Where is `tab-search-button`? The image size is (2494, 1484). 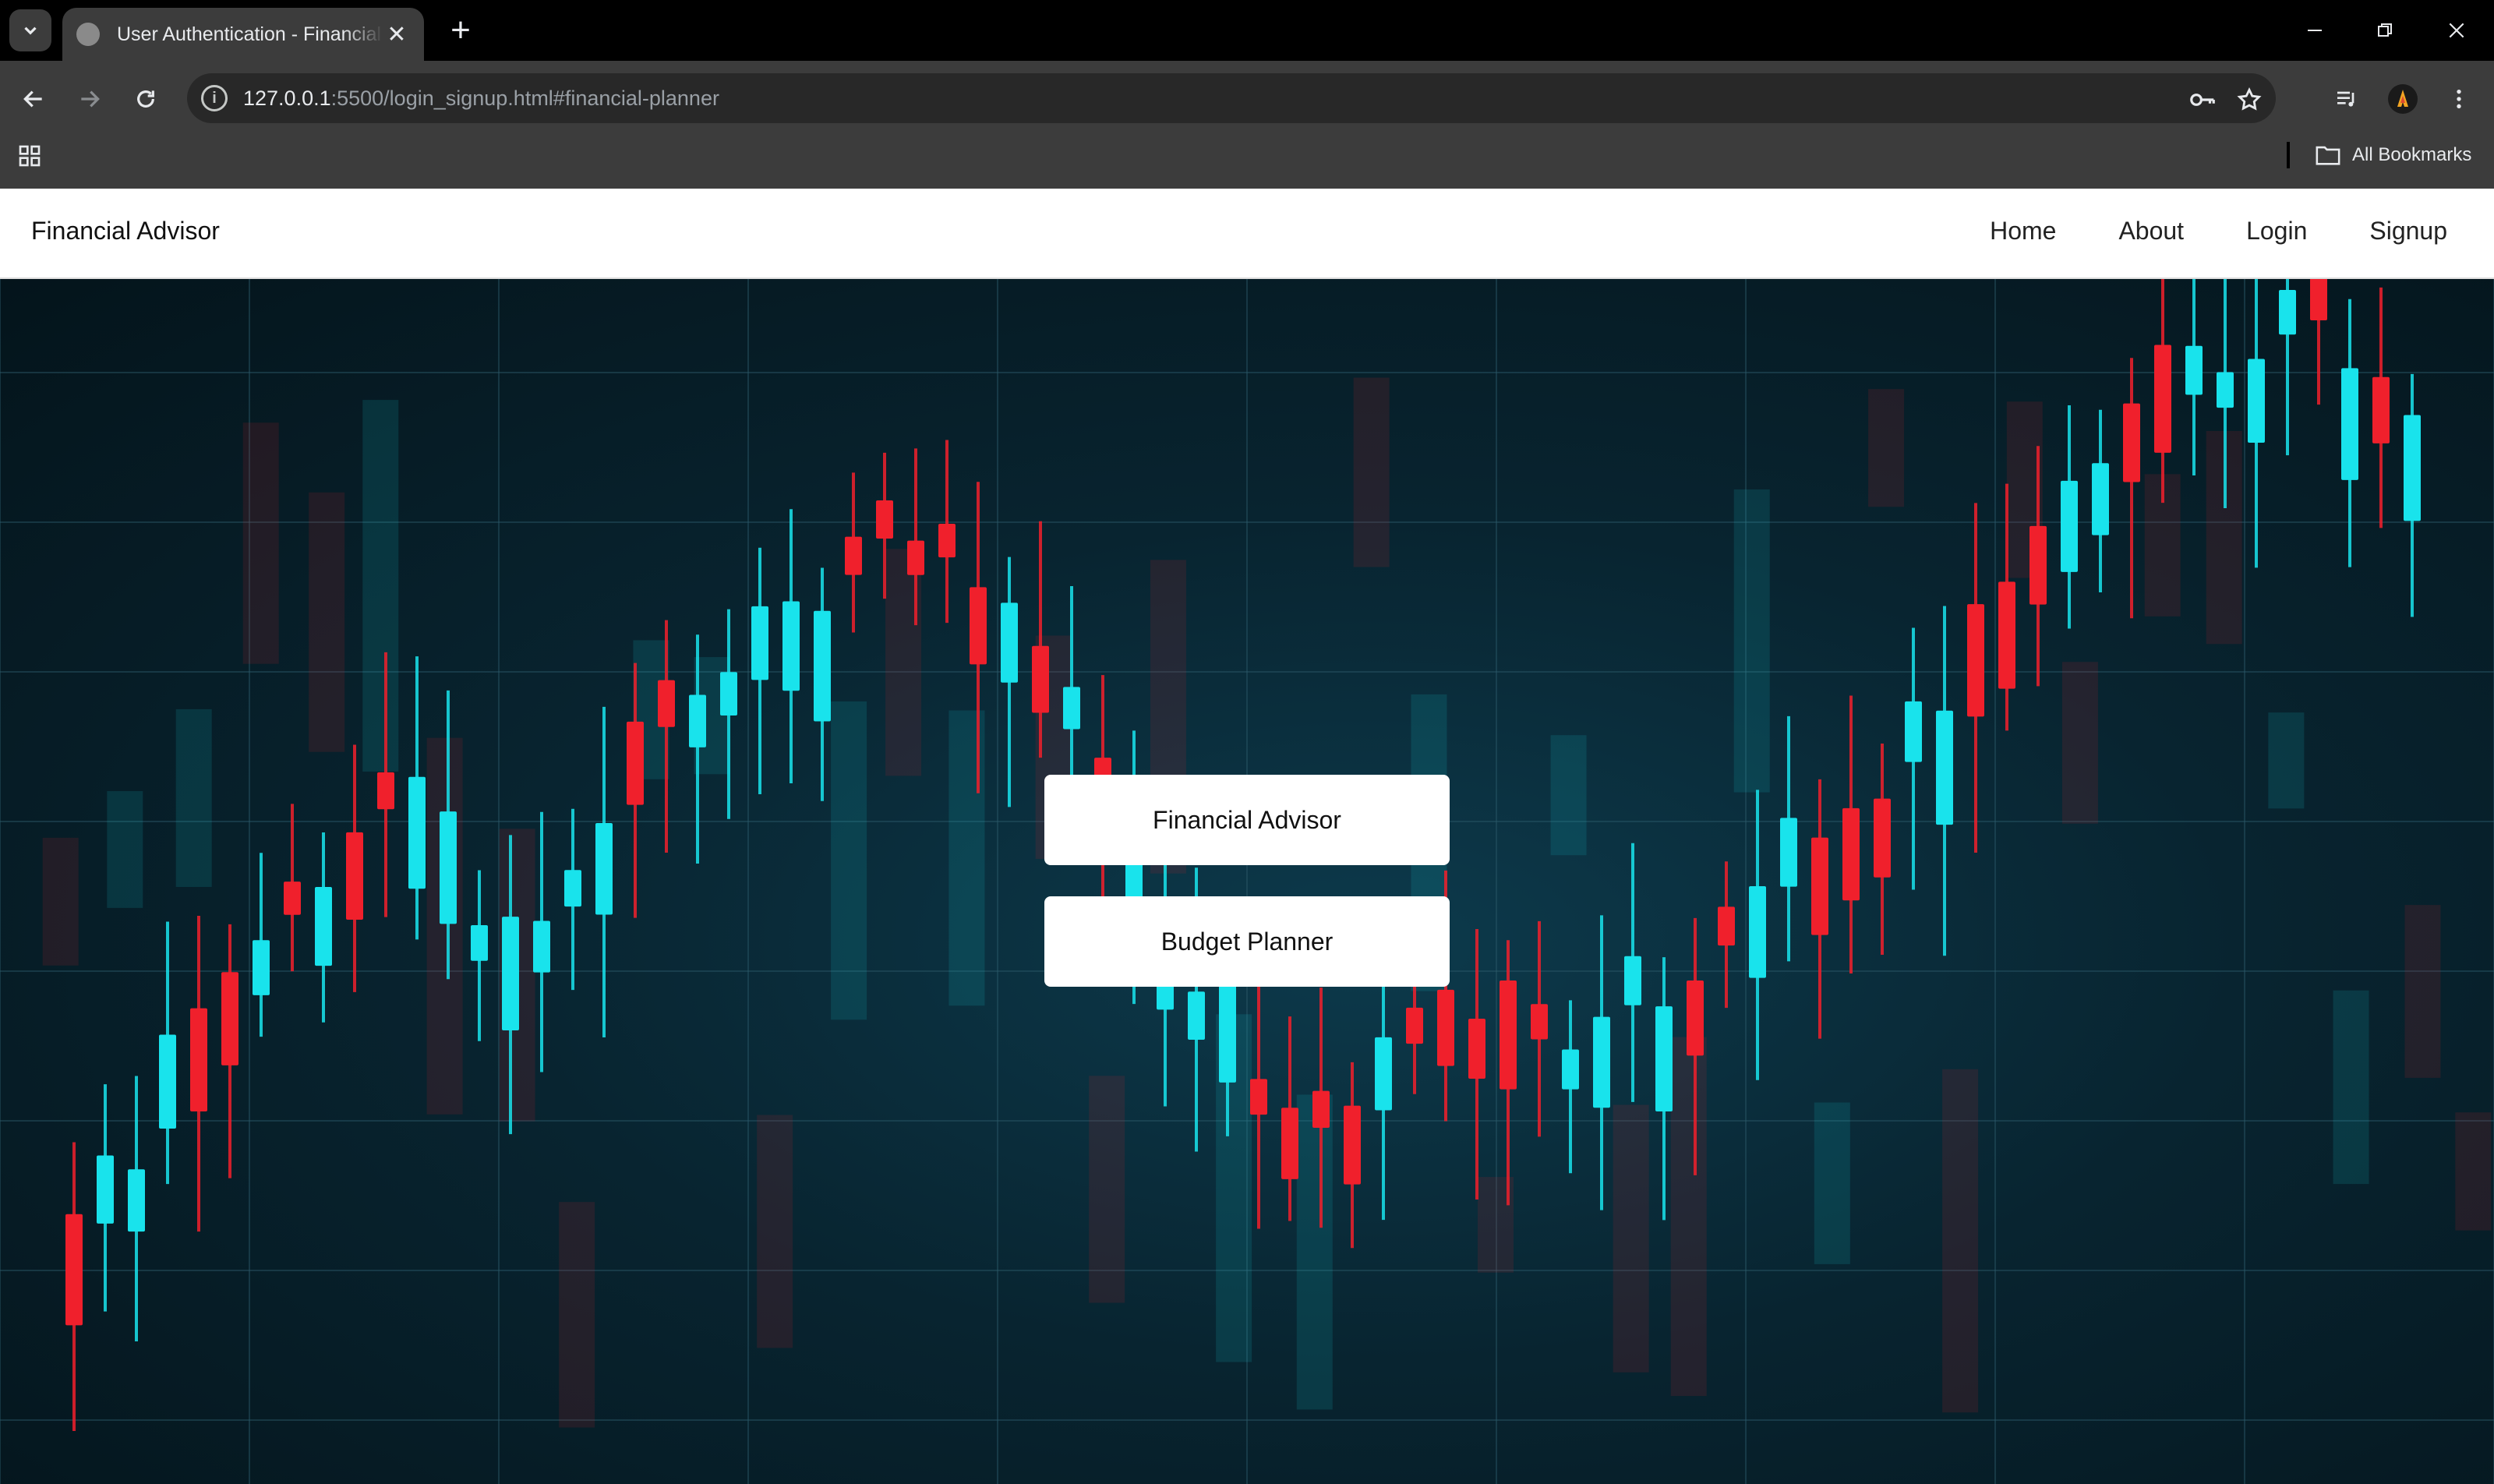
tab-search-button is located at coordinates (30, 30).